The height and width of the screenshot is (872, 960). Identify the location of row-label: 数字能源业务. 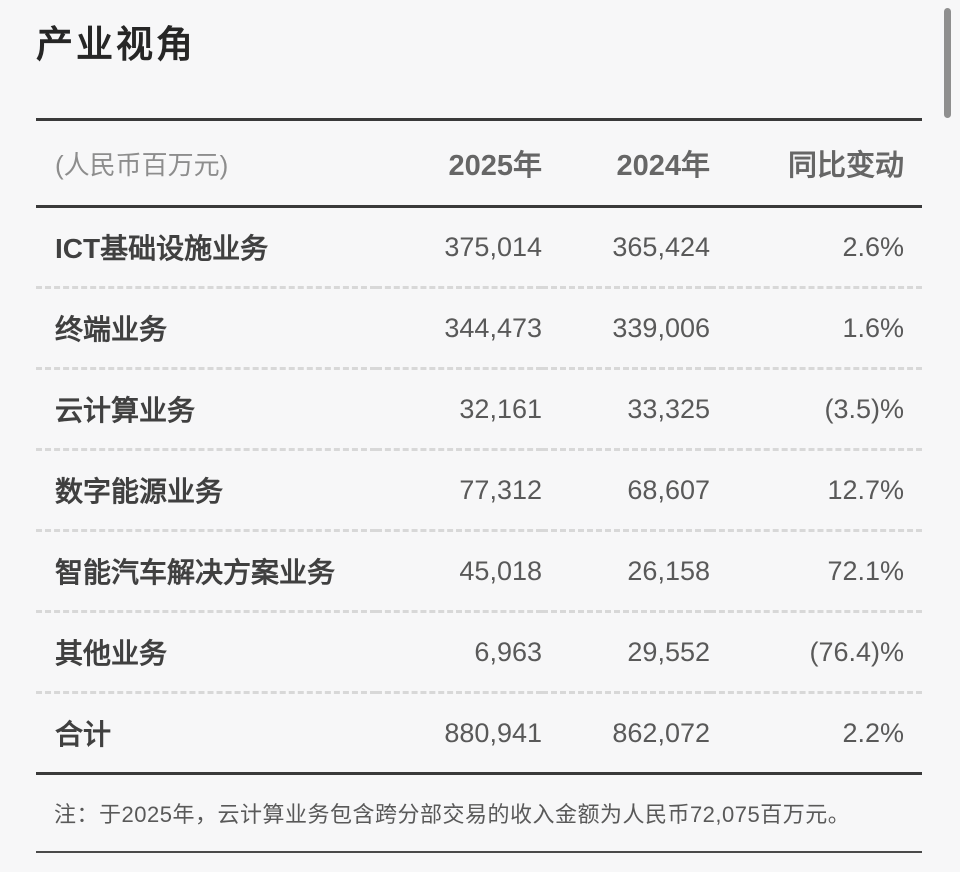
(206, 490).